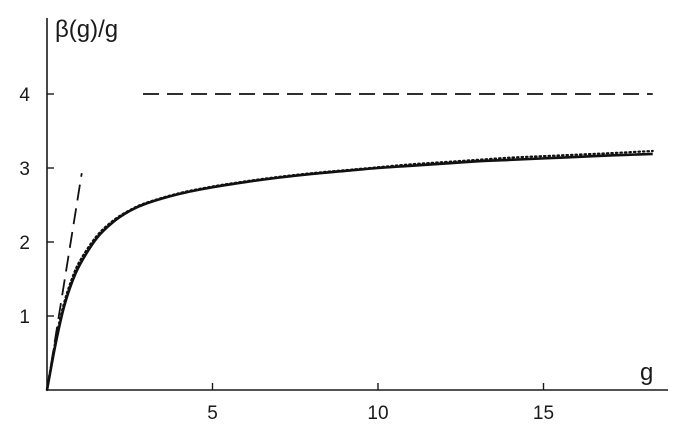 Image resolution: width=692 pixels, height=441 pixels. What do you see at coordinates (86, 29) in the screenshot?
I see `y-axis-label: β(g)/g` at bounding box center [86, 29].